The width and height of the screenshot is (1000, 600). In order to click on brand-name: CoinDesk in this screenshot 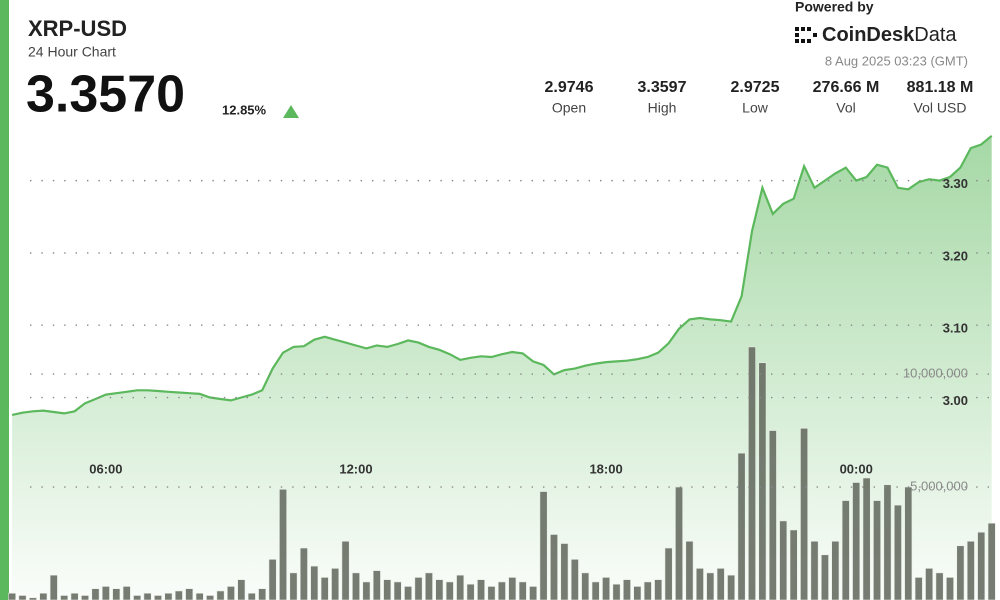, I will do `click(868, 35)`.